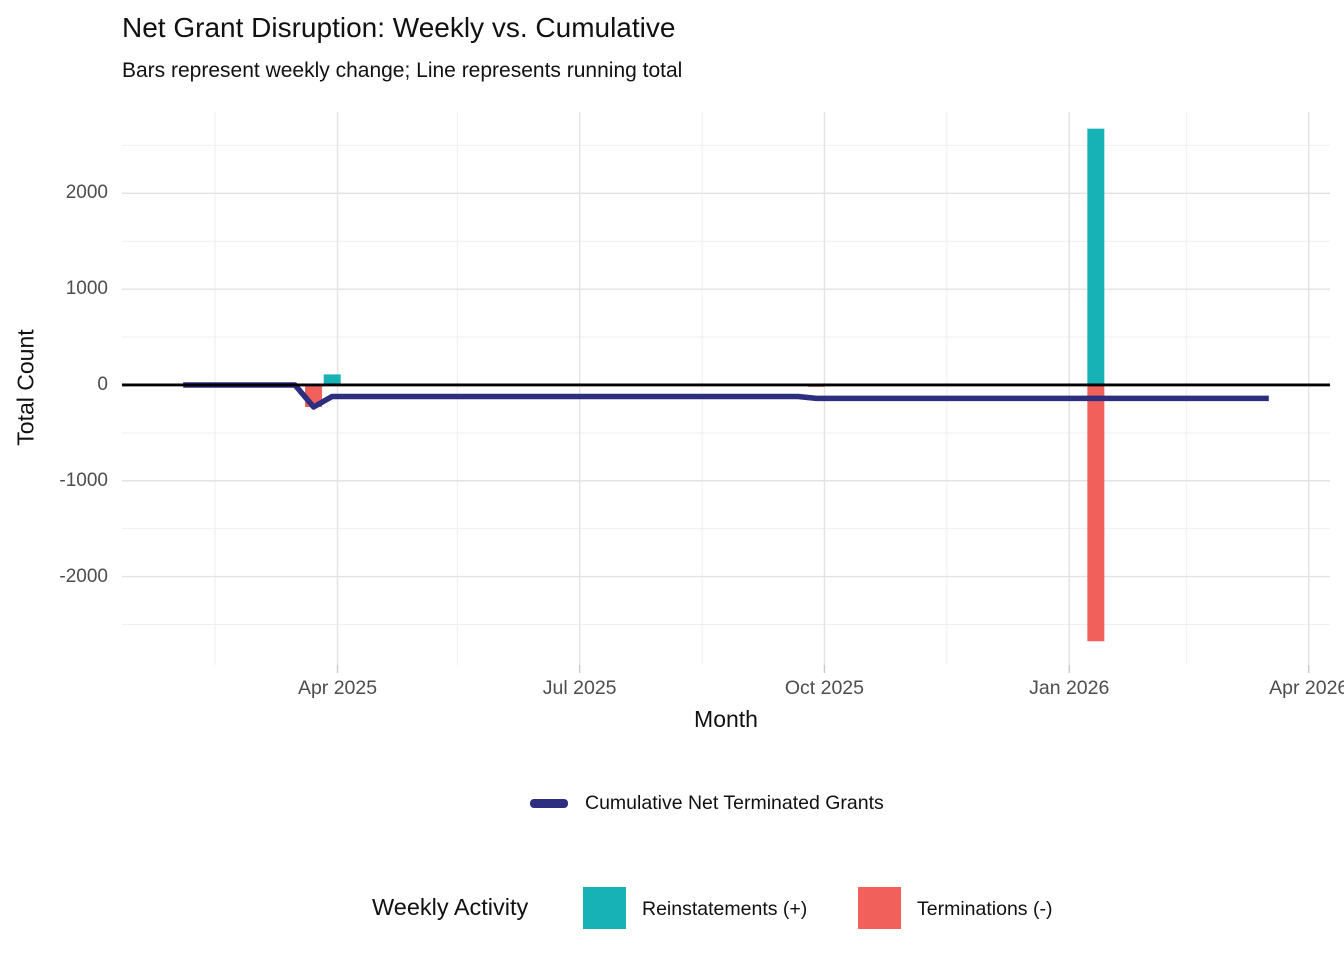 Image resolution: width=1344 pixels, height=960 pixels. I want to click on line-legend-label: Cumulative Net Terminated Grants, so click(734, 803).